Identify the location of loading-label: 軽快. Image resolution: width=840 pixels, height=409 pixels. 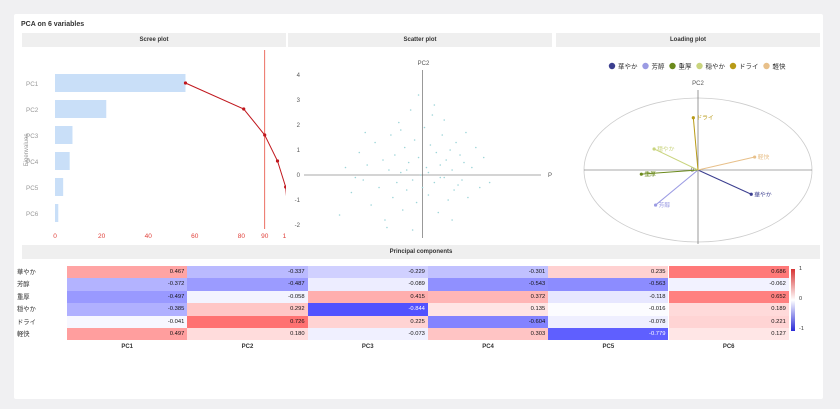
(764, 157).